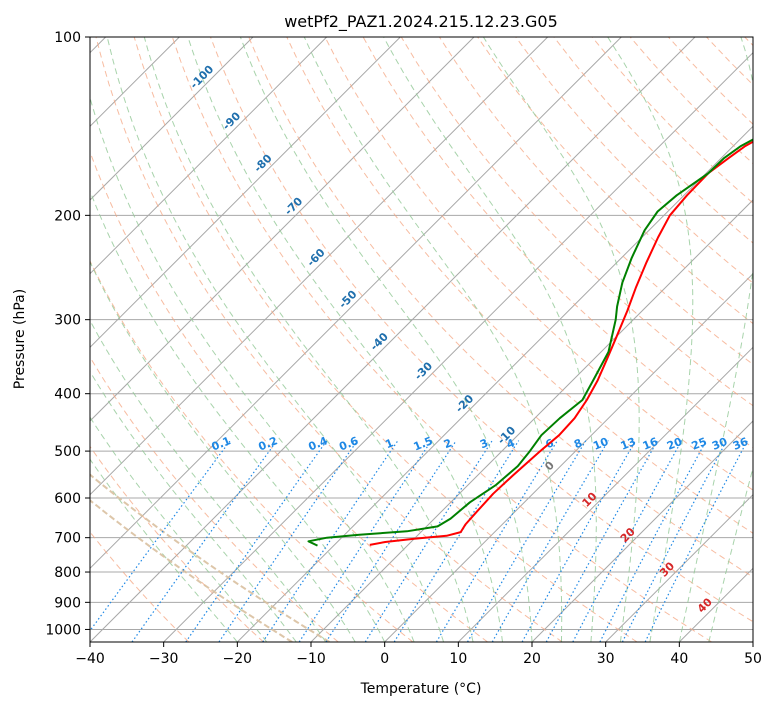 The height and width of the screenshot is (708, 775). I want to click on y-tick-label: 100, so click(67, 38).